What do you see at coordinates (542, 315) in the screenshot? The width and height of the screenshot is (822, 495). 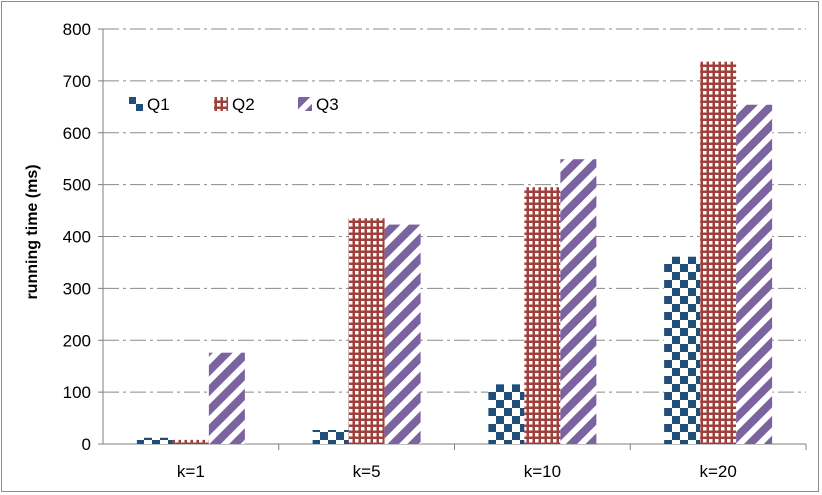 I see `bar-q2-k10` at bounding box center [542, 315].